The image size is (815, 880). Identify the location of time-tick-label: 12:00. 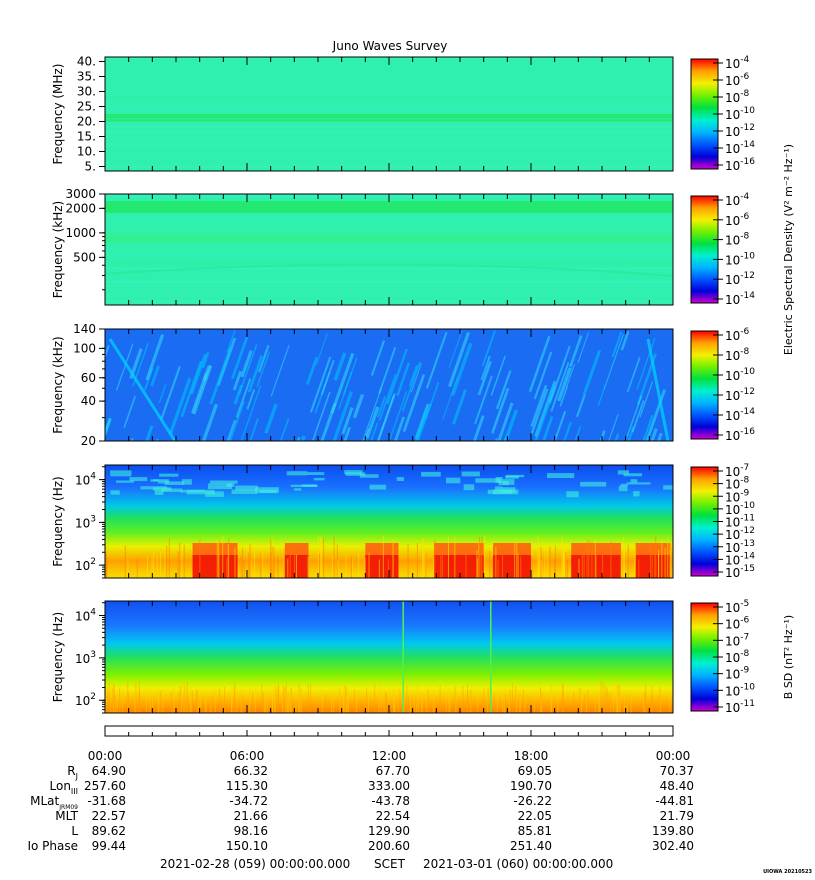
(389, 756).